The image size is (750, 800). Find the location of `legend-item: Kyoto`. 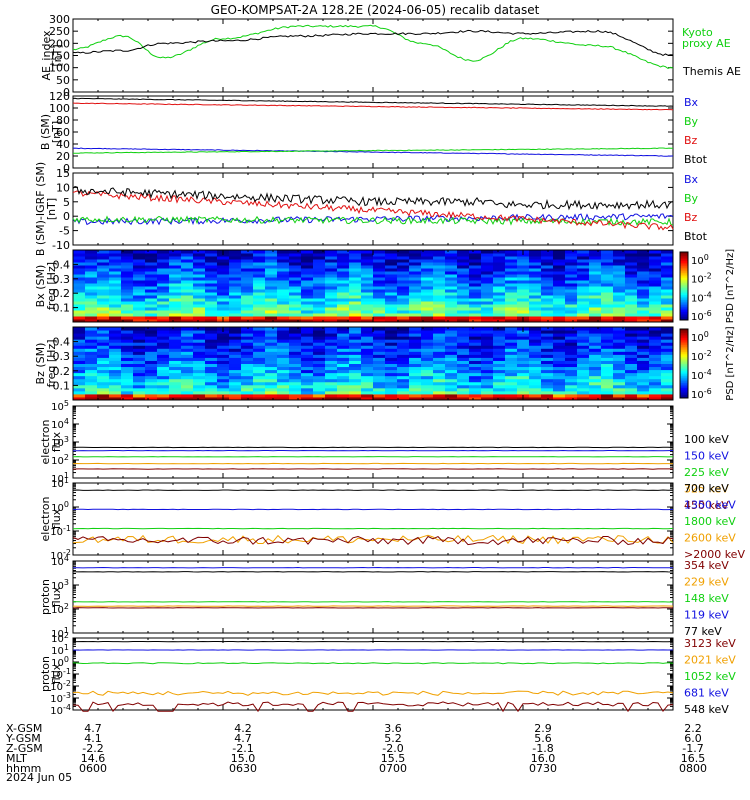

legend-item: Kyoto is located at coordinates (697, 32).